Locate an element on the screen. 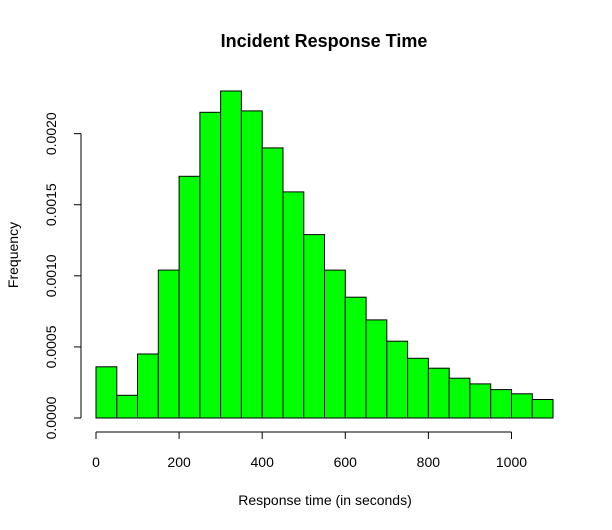  x-axis: 0 200 400 600 800 1000 is located at coordinates (309, 450).